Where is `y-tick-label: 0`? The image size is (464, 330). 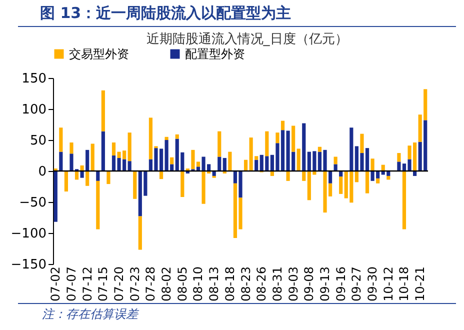
y-tick-label: 0 is located at coordinates (42, 172).